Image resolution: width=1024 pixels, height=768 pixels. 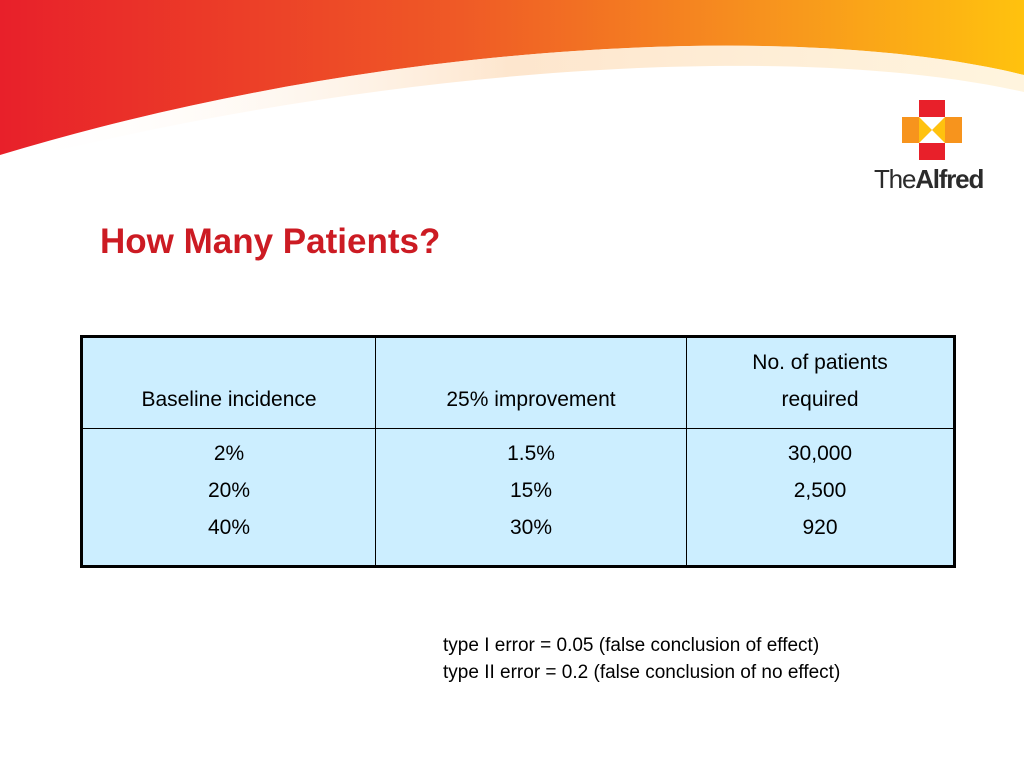 I want to click on improvement-values-cell: 1.5% 15% 30%, so click(x=531, y=497).